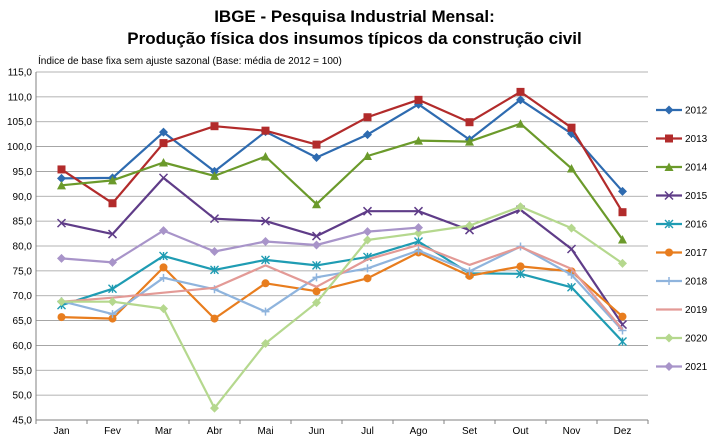 The width and height of the screenshot is (709, 440). What do you see at coordinates (23, 197) in the screenshot?
I see `y-tick-label: 90,0` at bounding box center [23, 197].